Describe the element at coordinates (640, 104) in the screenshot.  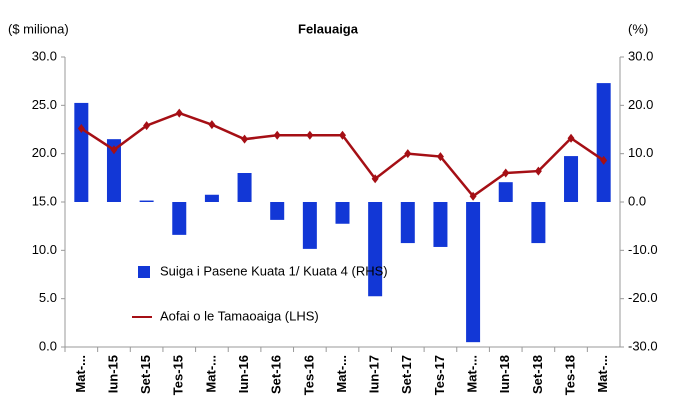
I see `y2-tick-label: 20.0` at that location.